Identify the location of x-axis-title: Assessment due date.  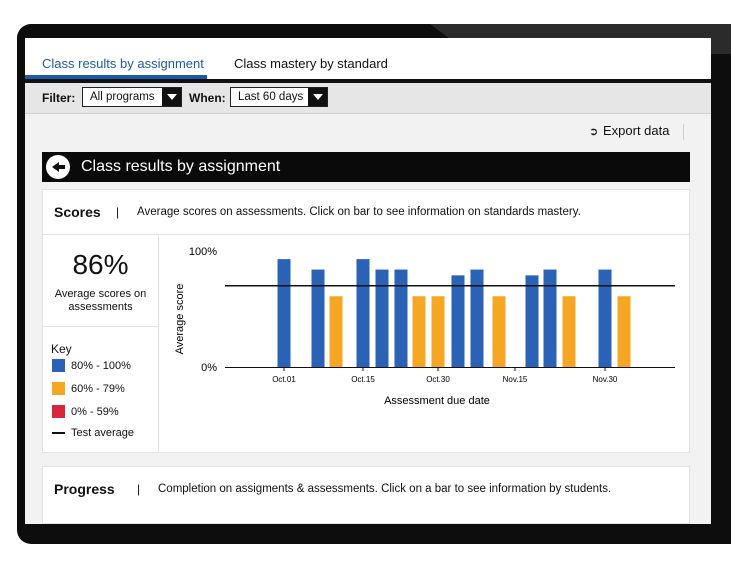
(437, 401).